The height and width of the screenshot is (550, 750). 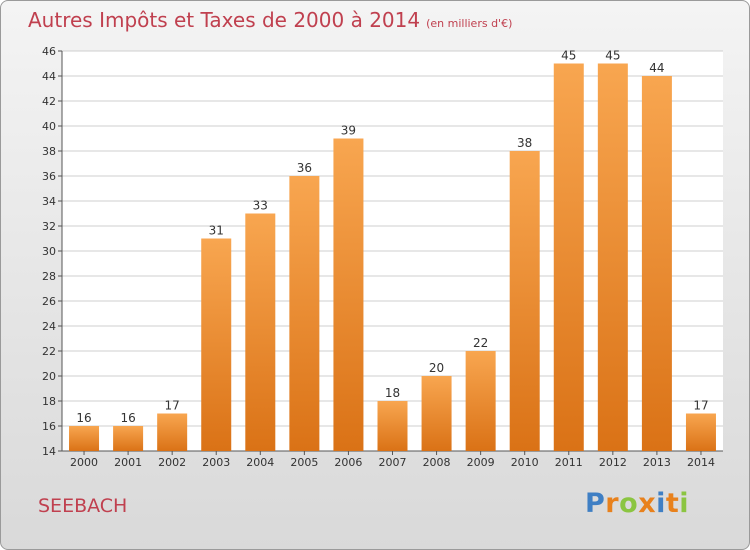 What do you see at coordinates (224, 20) in the screenshot?
I see `chart-title: Autres Impôts et Taxes de 2000 à 2014` at bounding box center [224, 20].